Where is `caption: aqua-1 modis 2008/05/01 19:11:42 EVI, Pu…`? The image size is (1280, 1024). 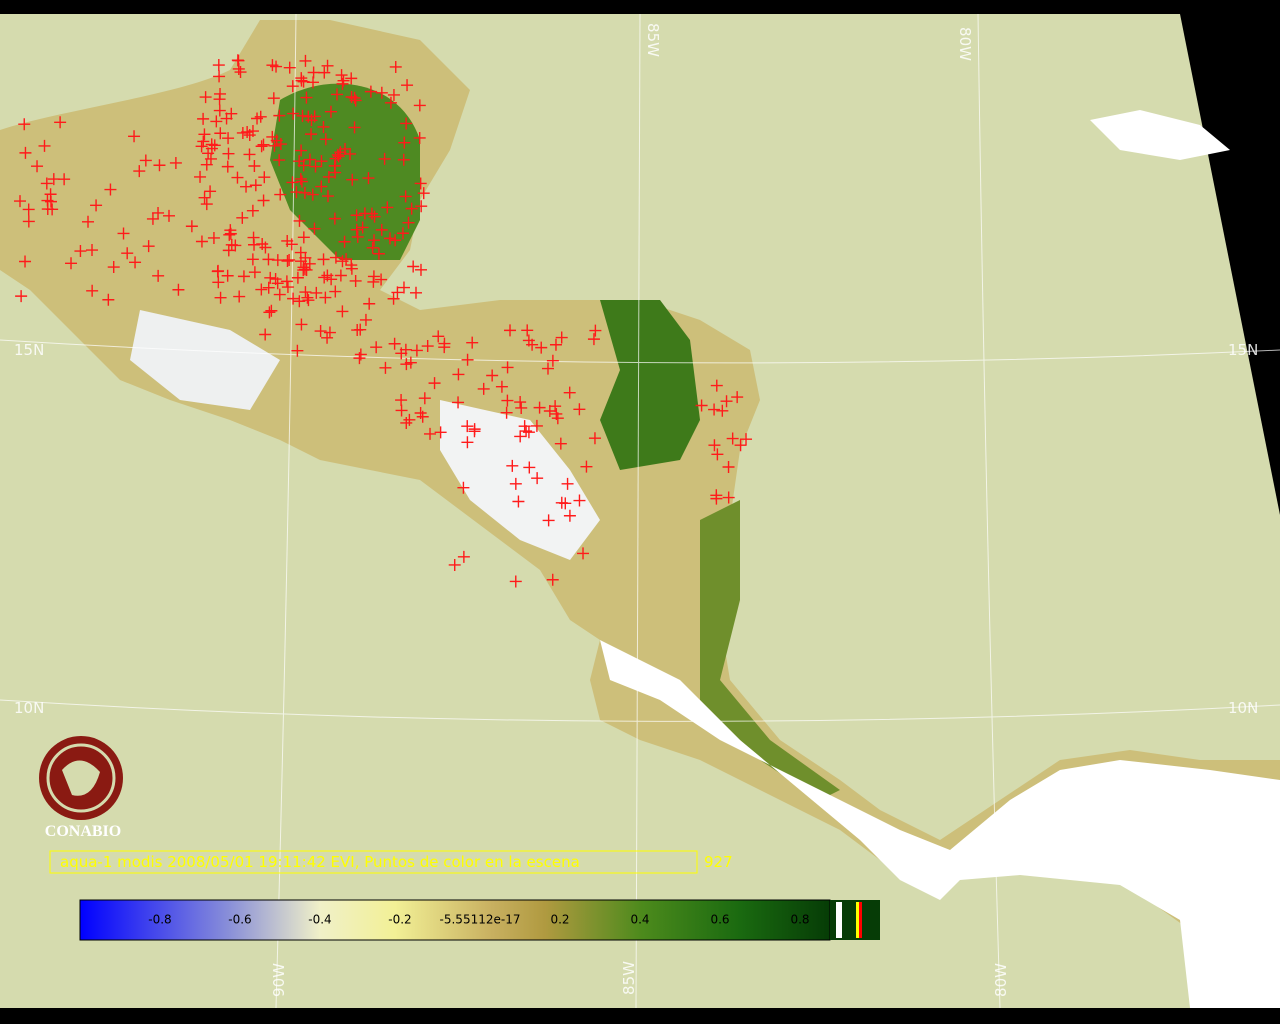
caption: aqua-1 modis 2008/05/01 19:11:42 EVI, Pu… is located at coordinates (320, 862).